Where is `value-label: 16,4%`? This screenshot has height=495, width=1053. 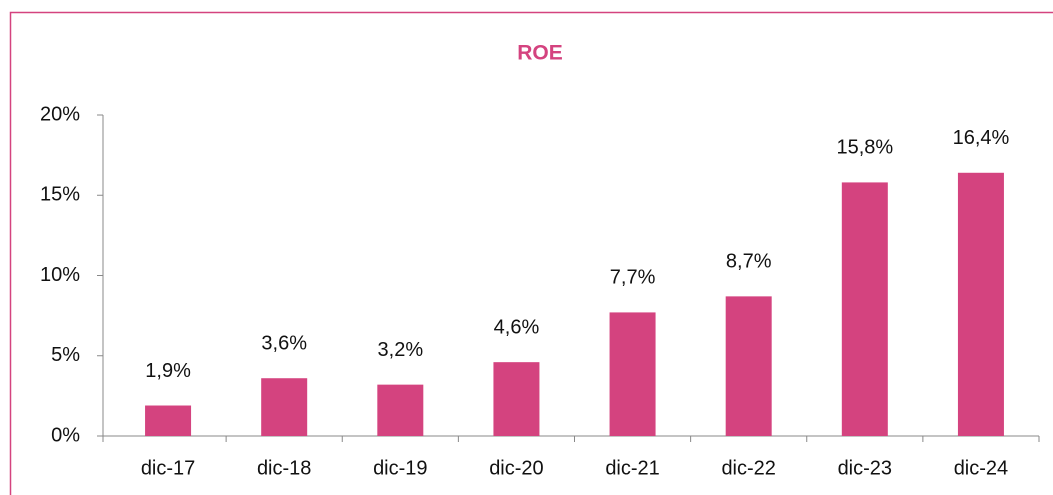 value-label: 16,4% is located at coordinates (981, 138).